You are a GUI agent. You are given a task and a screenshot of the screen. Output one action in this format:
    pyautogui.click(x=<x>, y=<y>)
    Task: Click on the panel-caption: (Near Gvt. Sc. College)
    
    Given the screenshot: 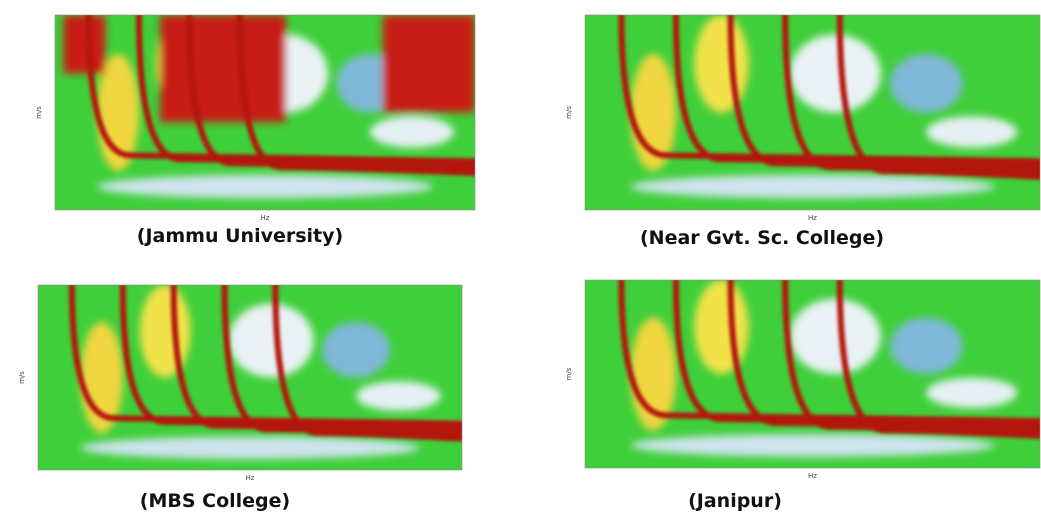 What is the action you would take?
    pyautogui.click(x=762, y=238)
    